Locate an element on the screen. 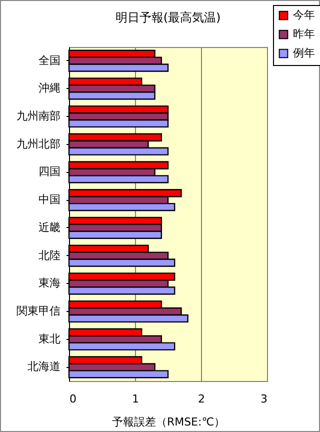  x-tick-label: 0 is located at coordinates (73, 399).